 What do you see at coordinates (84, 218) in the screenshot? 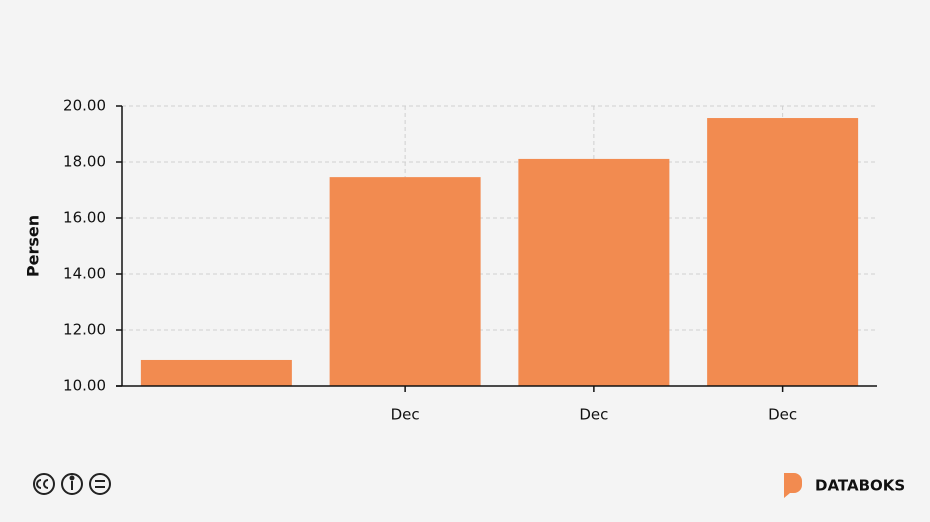
I see `y-tick-label: 16.00` at bounding box center [84, 218].